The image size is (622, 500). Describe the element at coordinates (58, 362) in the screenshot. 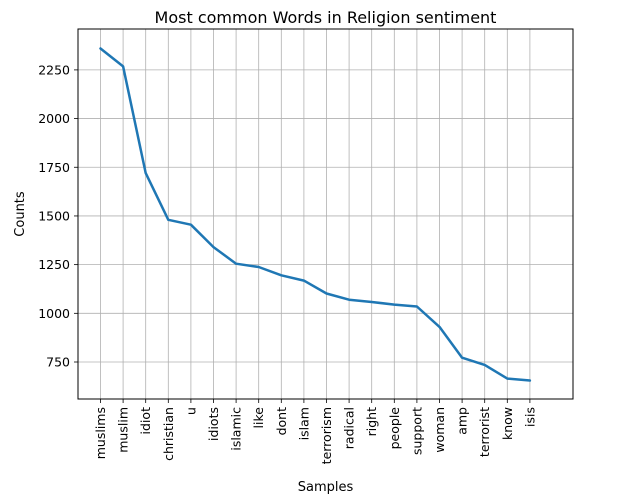

I see `y-tick-label: 750` at that location.